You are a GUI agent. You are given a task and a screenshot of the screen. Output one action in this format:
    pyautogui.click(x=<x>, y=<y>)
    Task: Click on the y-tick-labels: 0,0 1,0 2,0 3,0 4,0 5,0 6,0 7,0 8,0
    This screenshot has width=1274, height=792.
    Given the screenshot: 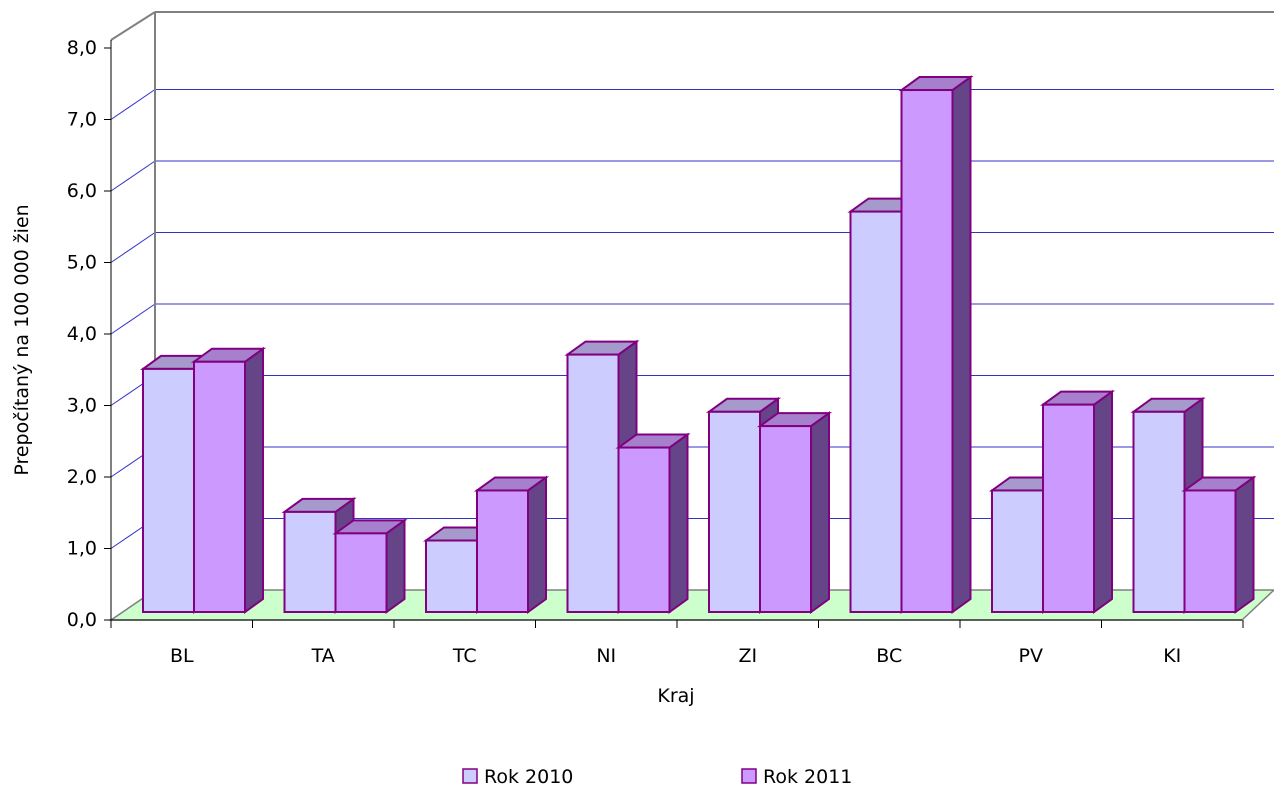 What is the action you would take?
    pyautogui.click(x=82, y=334)
    